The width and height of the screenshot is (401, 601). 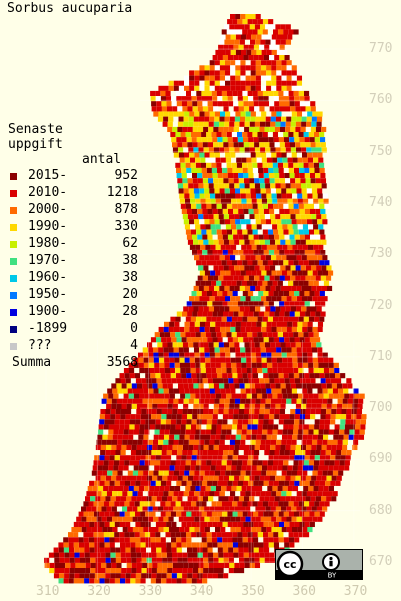 What do you see at coordinates (150, 591) in the screenshot?
I see `x-axis-label: 330` at bounding box center [150, 591].